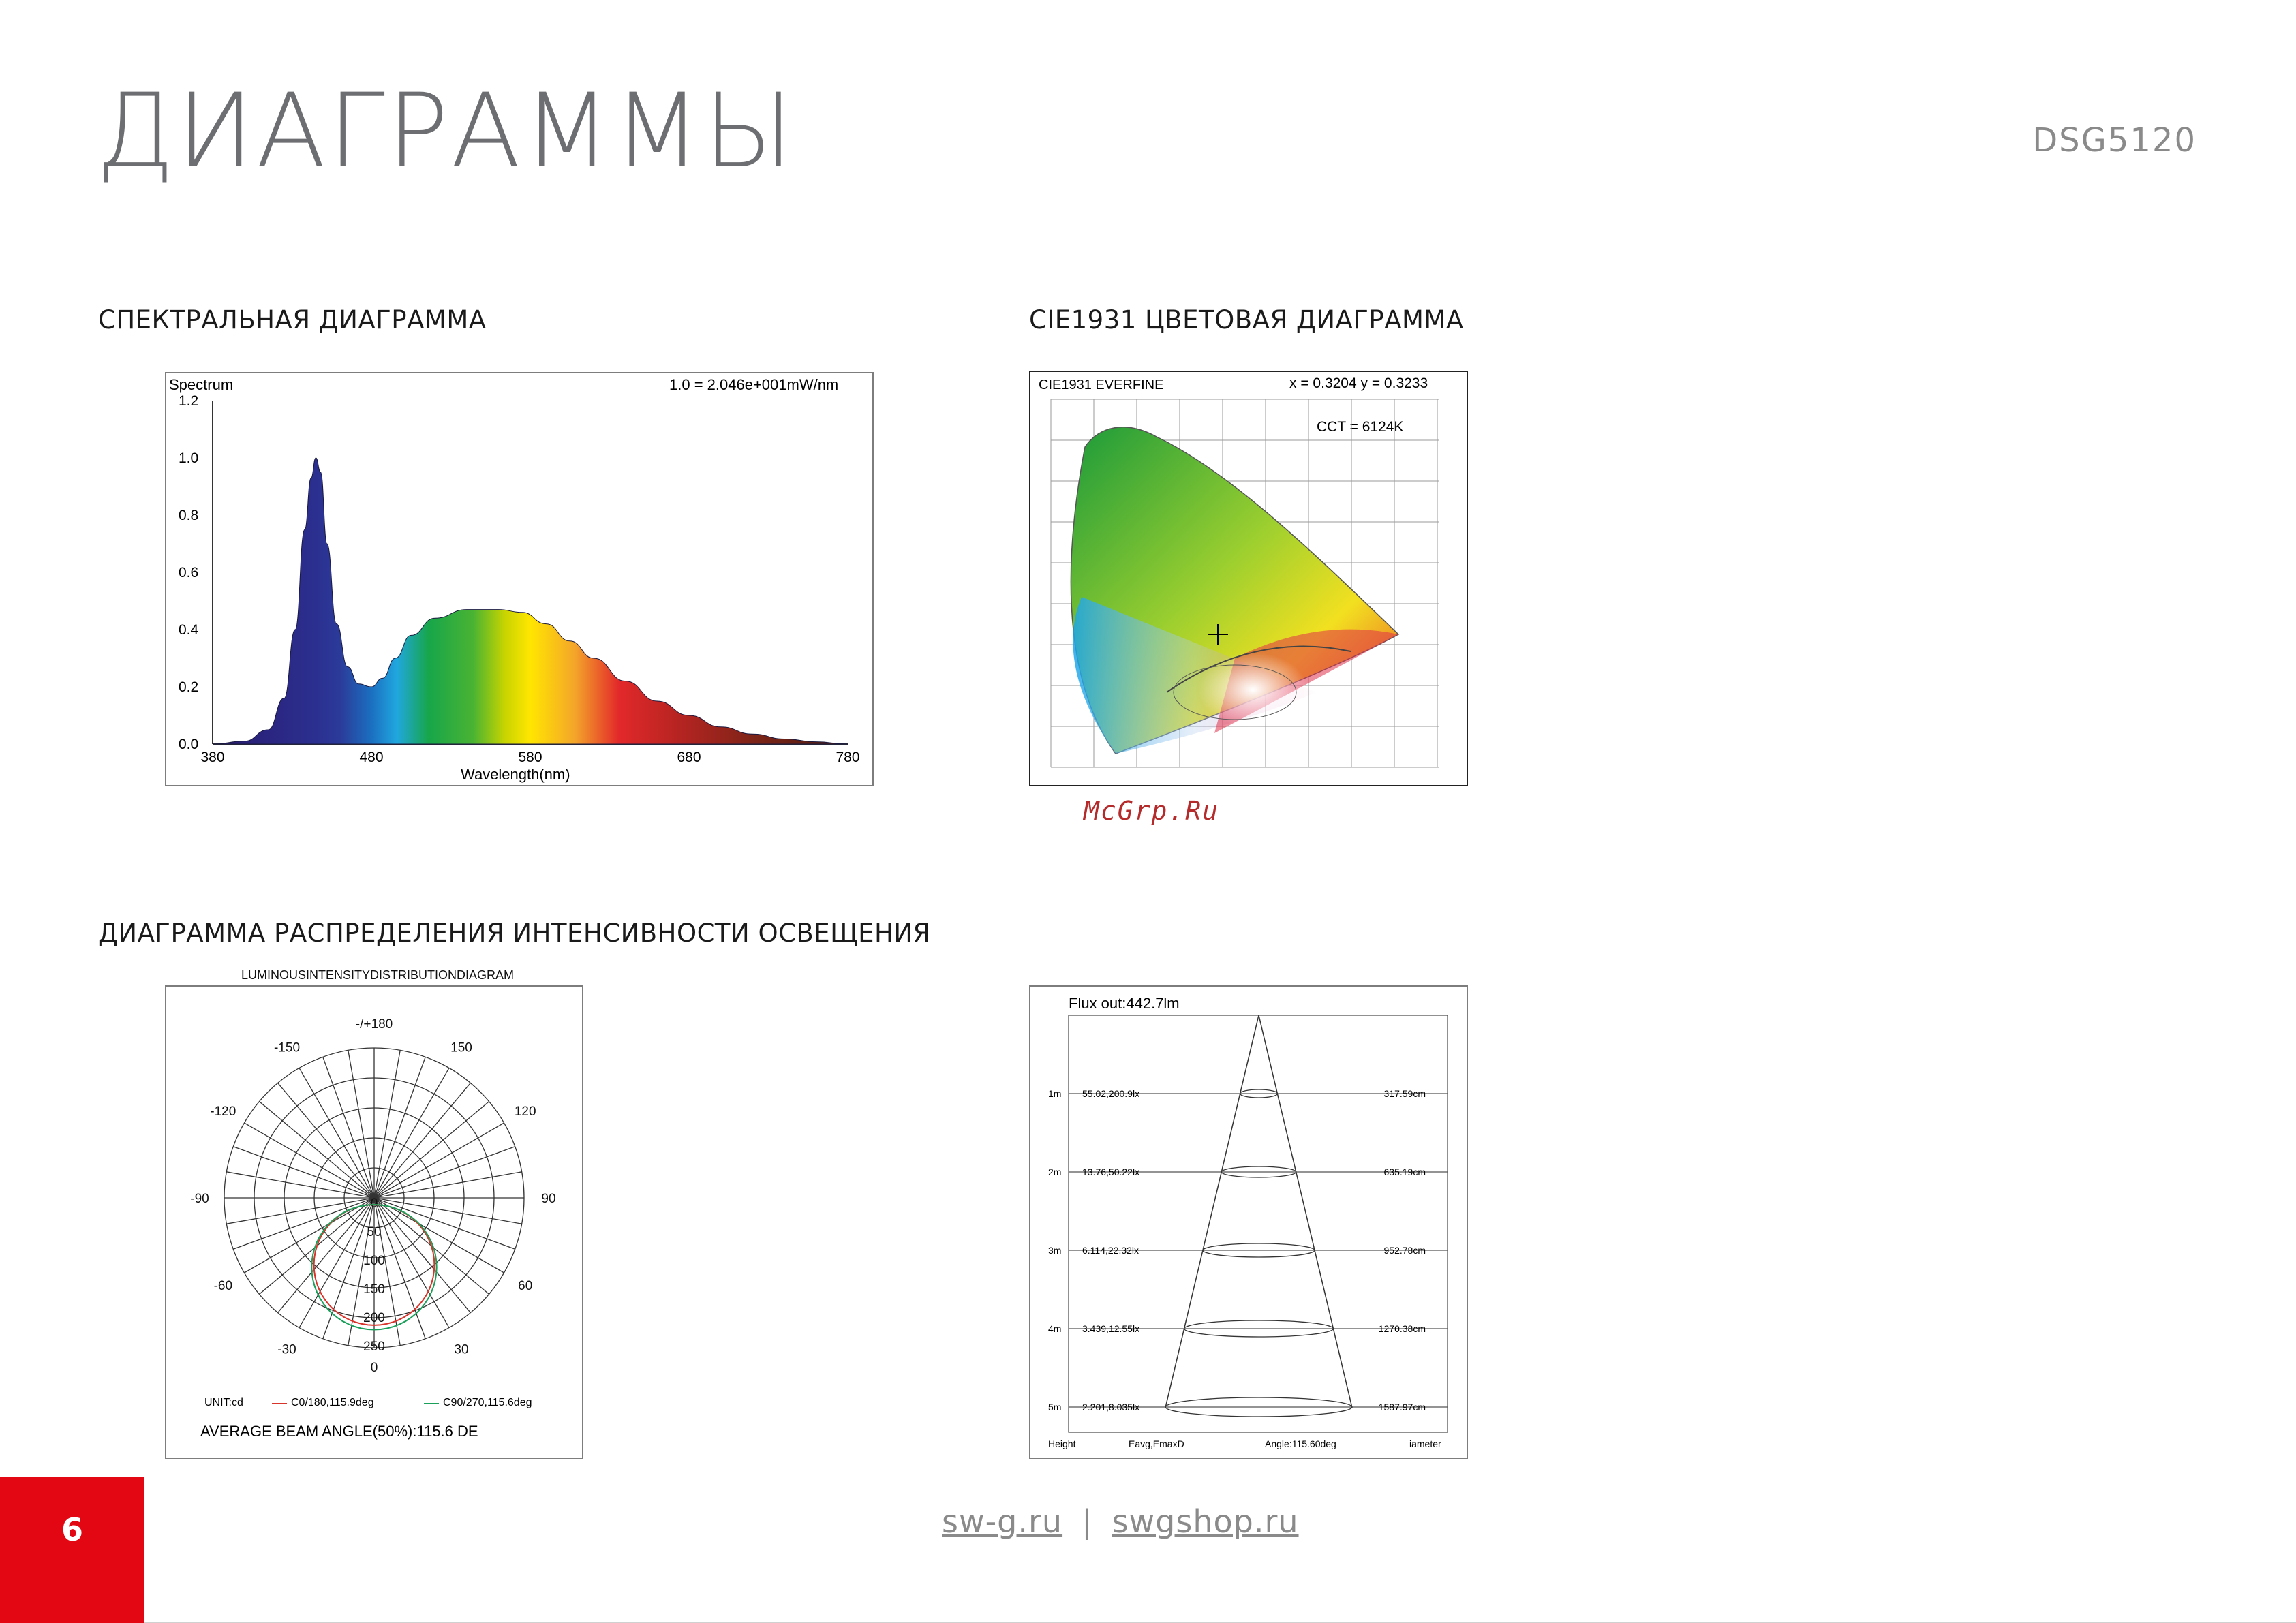 Image resolution: width=2296 pixels, height=1623 pixels. I want to click on polar-angle-label: -60, so click(223, 1286).